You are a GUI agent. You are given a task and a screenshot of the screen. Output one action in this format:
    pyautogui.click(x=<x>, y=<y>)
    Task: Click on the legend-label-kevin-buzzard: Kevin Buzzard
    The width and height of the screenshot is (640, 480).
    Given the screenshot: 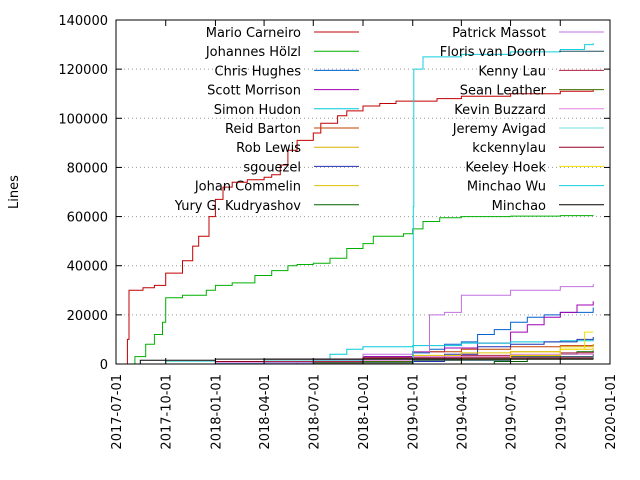 What is the action you would take?
    pyautogui.click(x=500, y=110)
    